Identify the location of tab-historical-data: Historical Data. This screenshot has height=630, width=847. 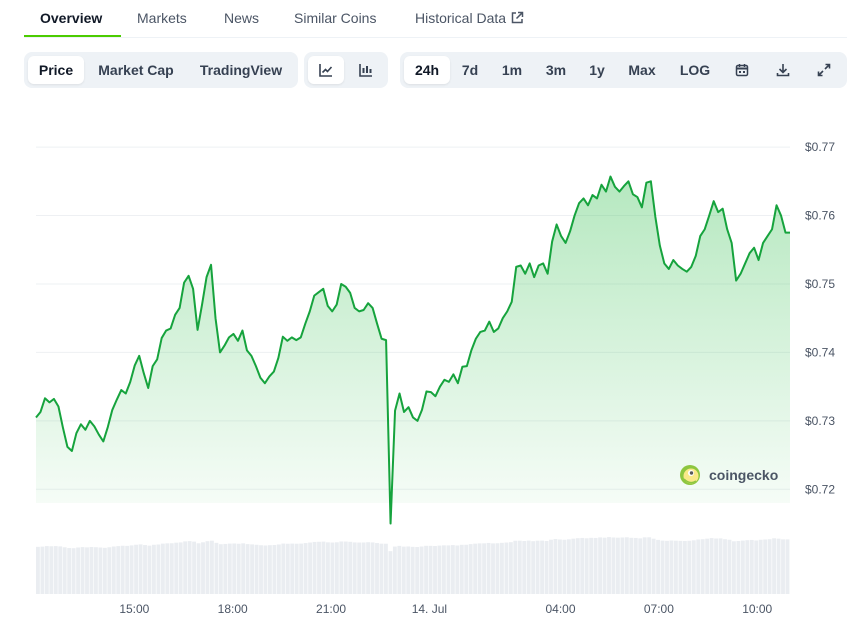
(469, 18).